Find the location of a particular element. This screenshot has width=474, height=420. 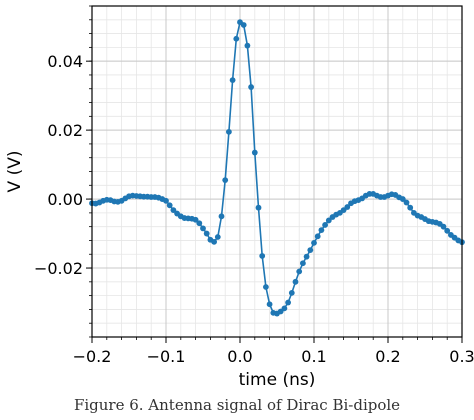

x-tick-label: 0.2 is located at coordinates (387, 356).